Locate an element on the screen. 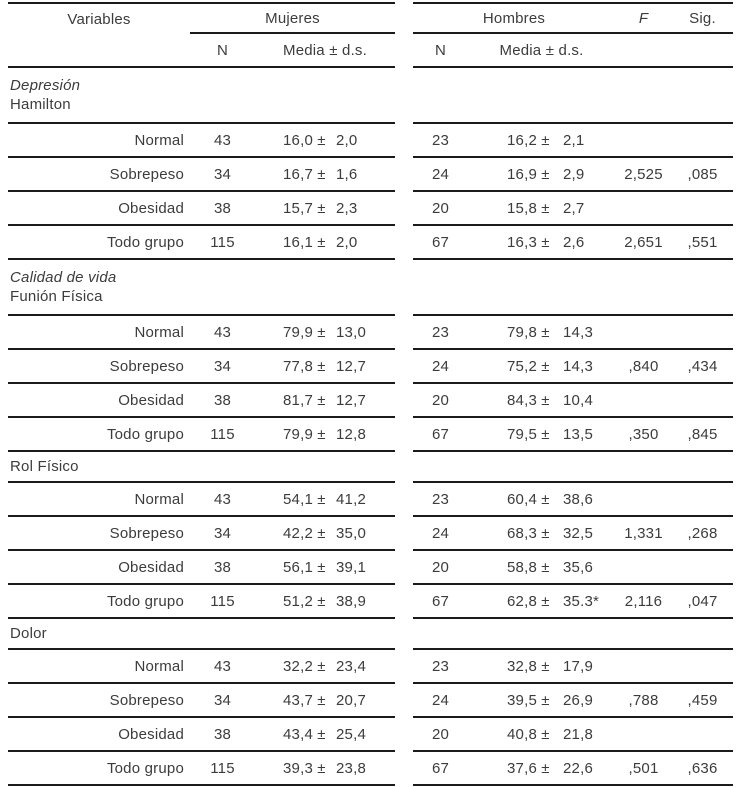 This screenshot has height=787, width=740. mujeres-media-cell: 56,1 ±39,1 is located at coordinates (325, 568).